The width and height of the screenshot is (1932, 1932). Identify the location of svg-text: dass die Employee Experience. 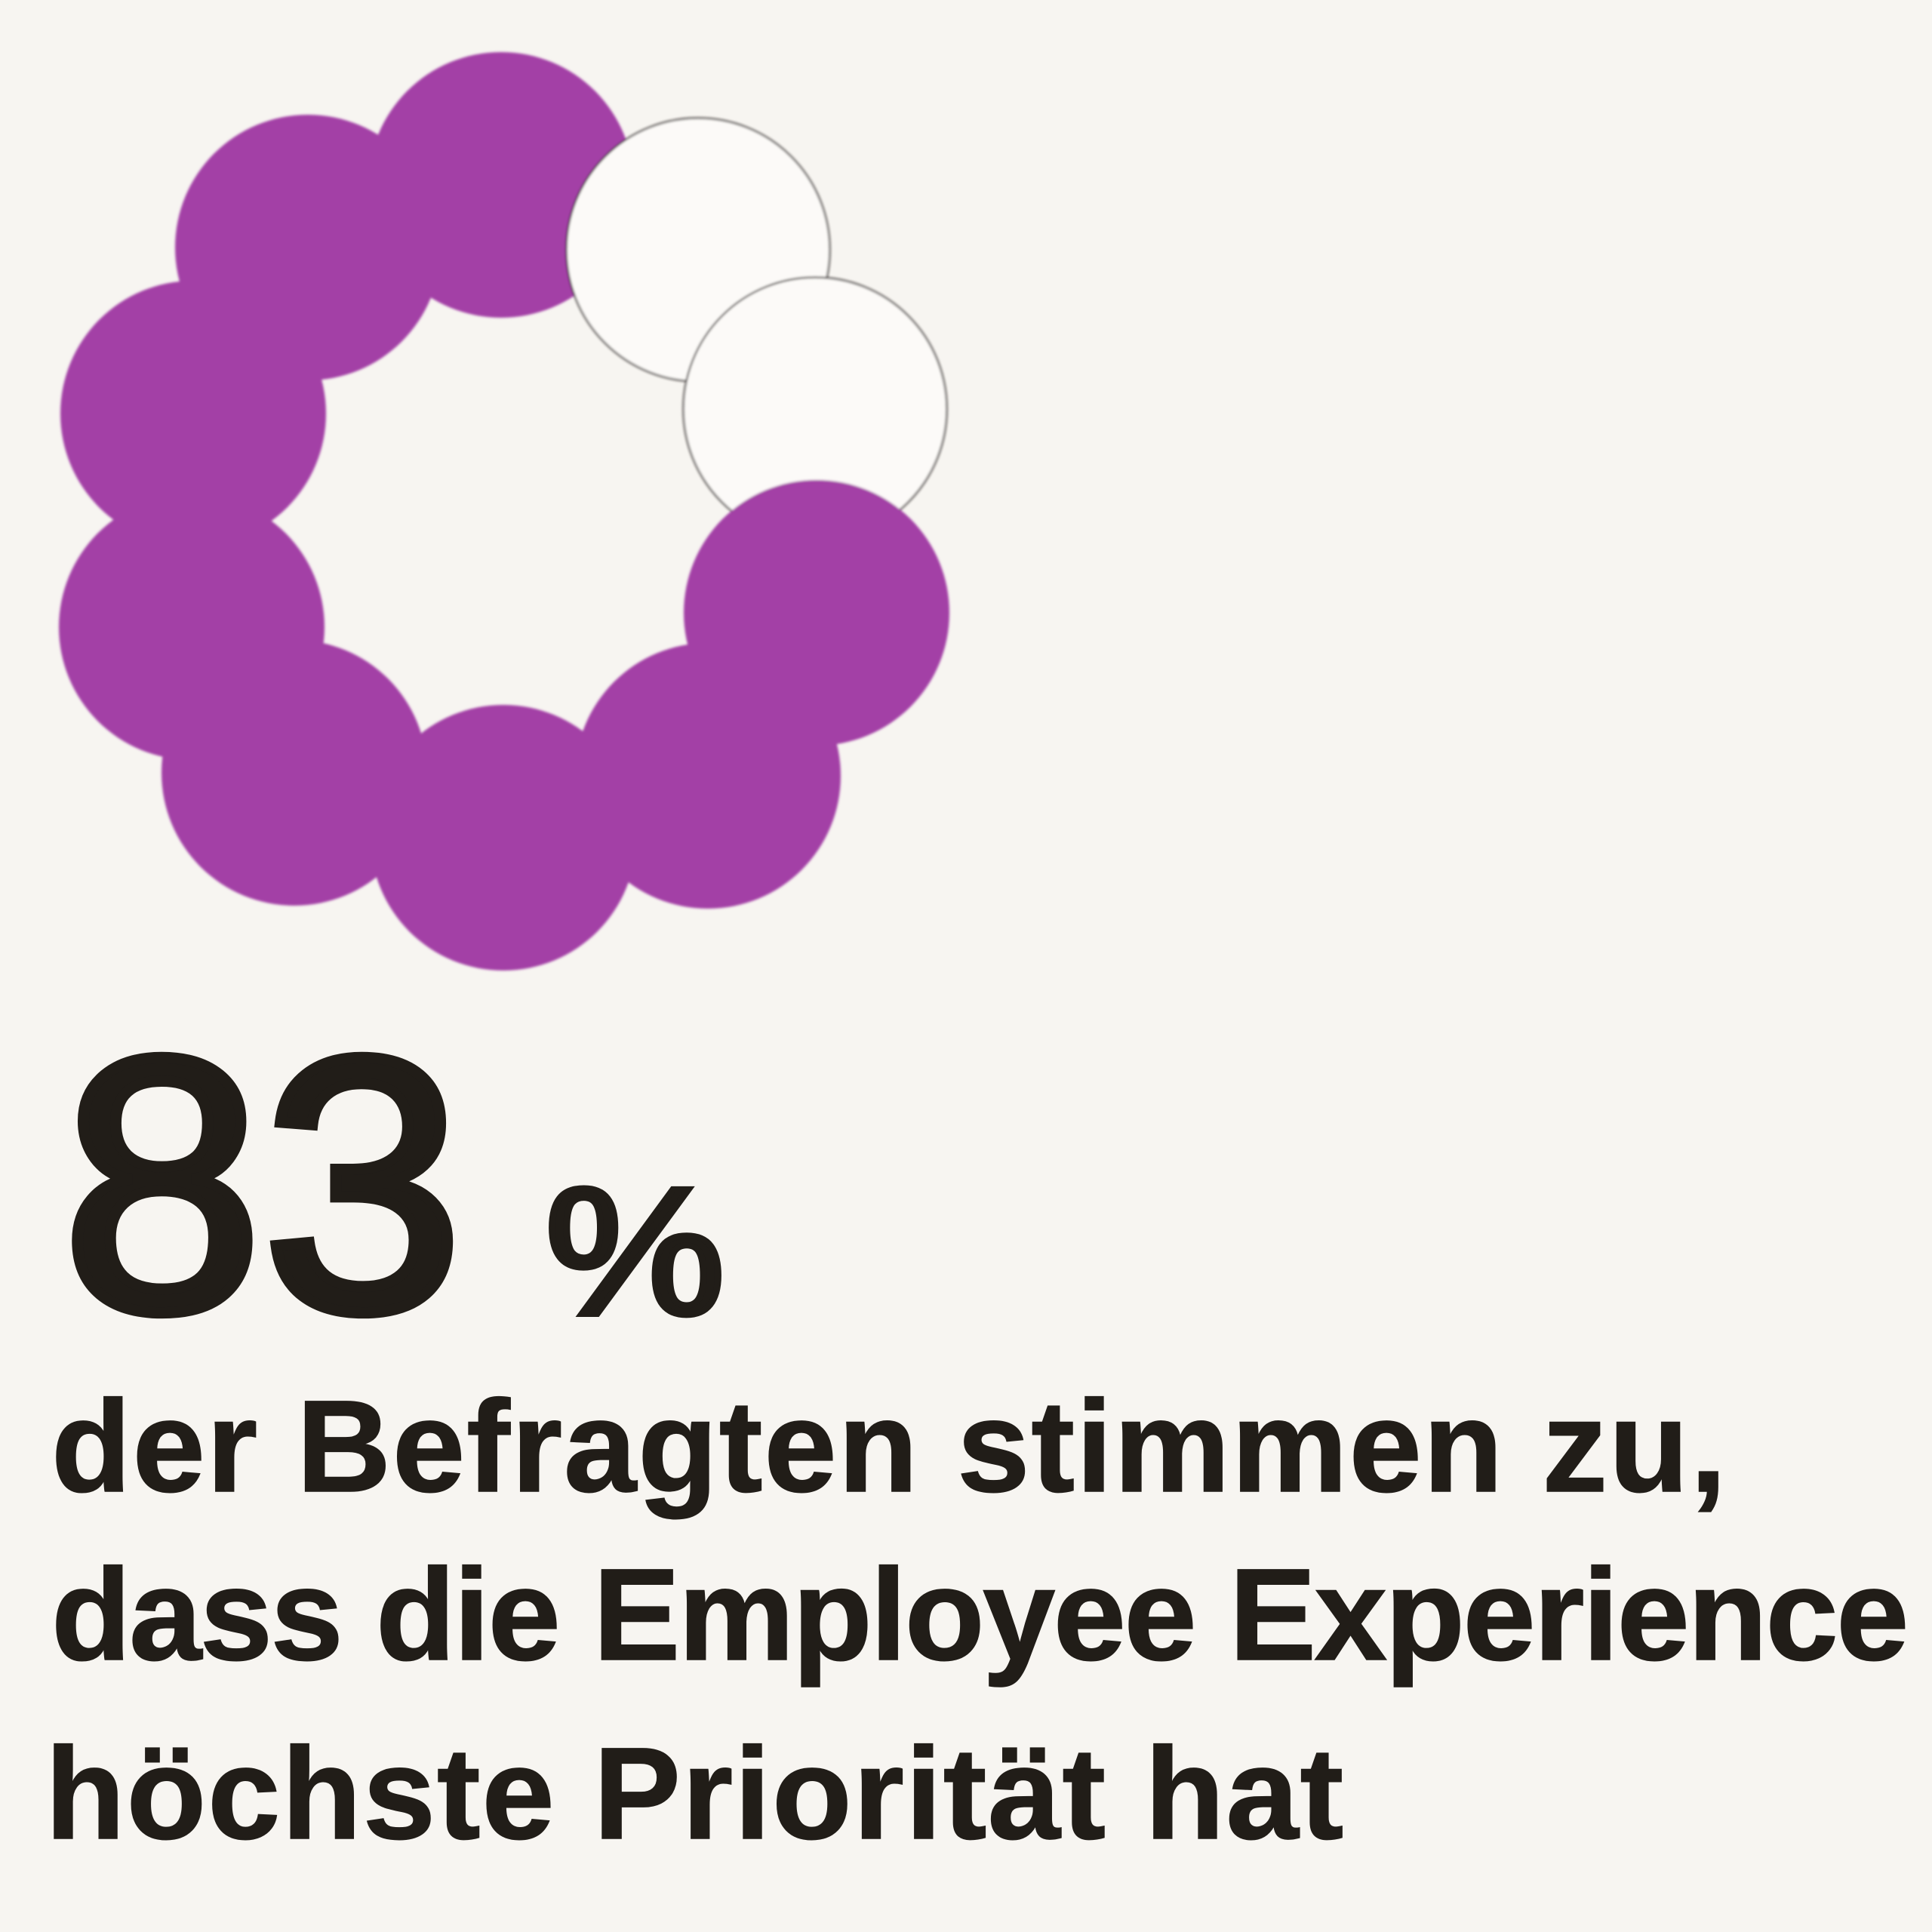
(979, 1614).